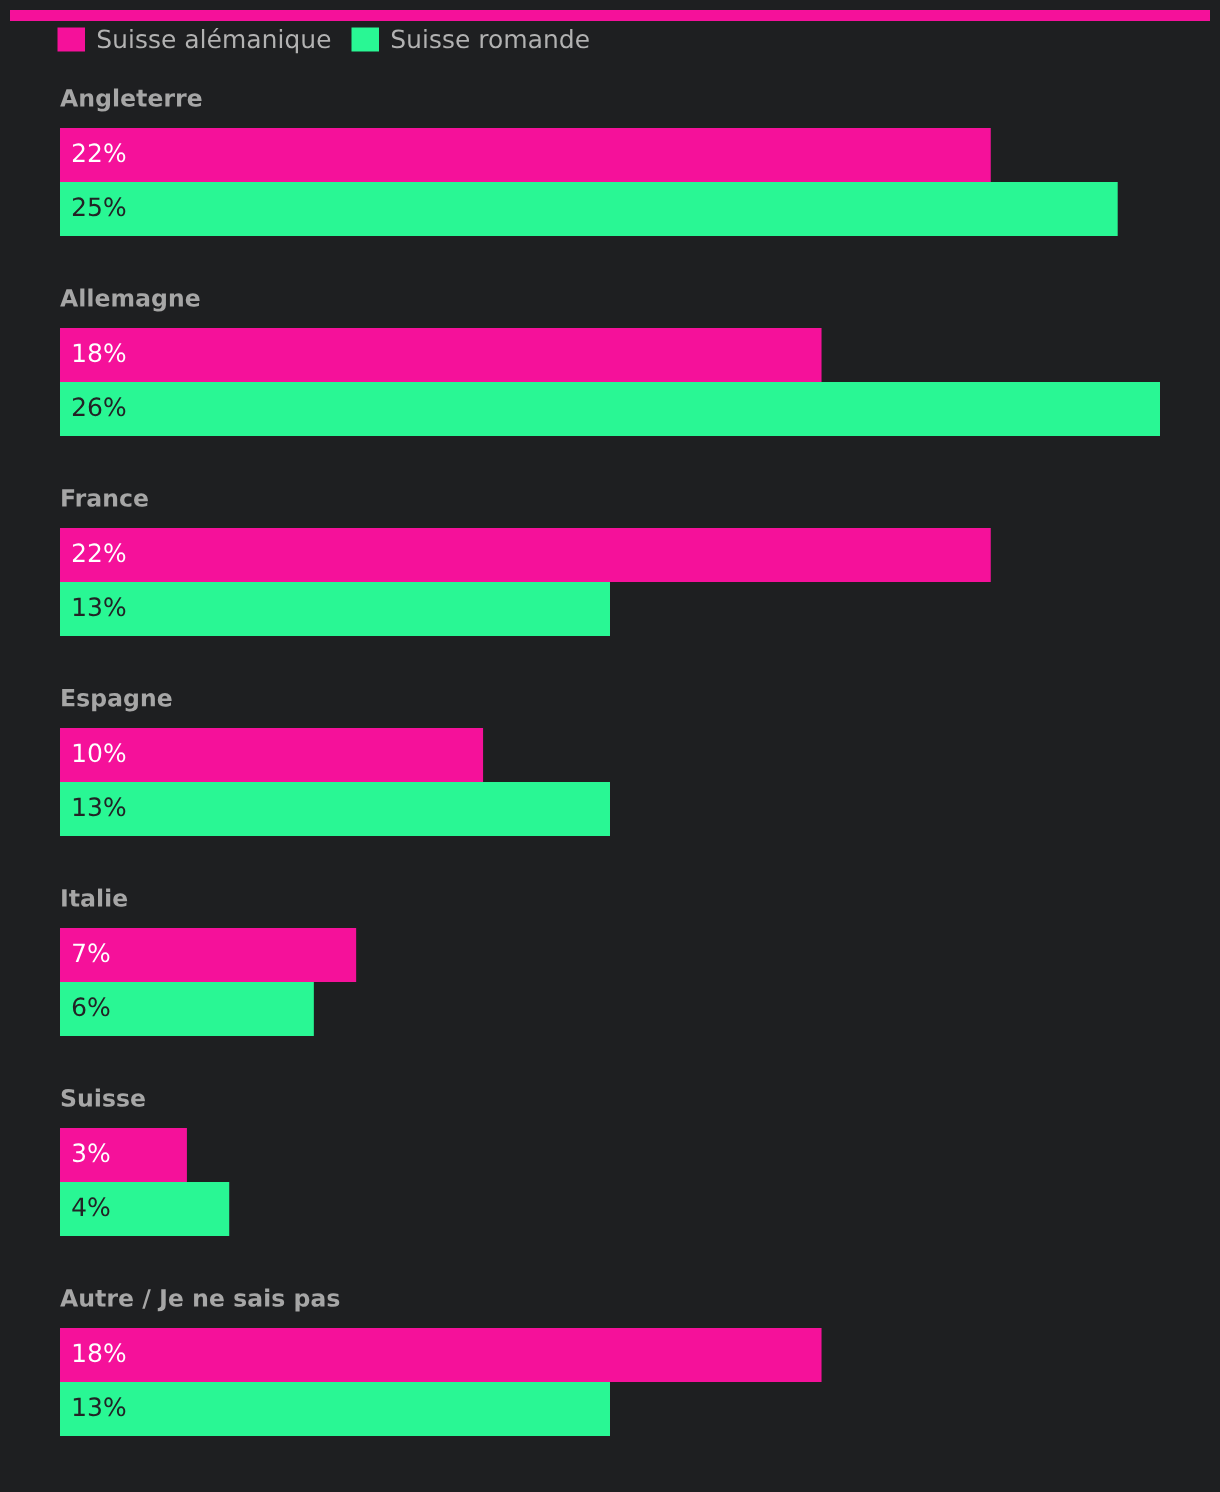  Describe the element at coordinates (99, 753) in the screenshot. I see `data-label: 10%` at that location.